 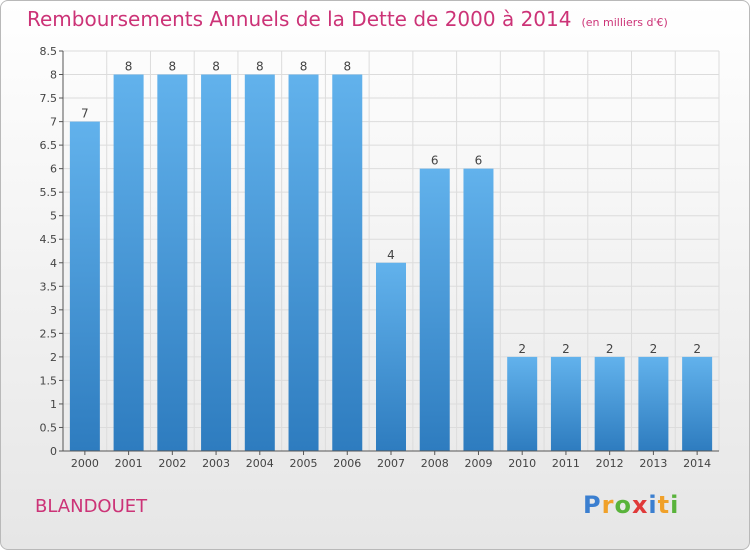 What do you see at coordinates (522, 463) in the screenshot?
I see `x-tick-label: 2010` at bounding box center [522, 463].